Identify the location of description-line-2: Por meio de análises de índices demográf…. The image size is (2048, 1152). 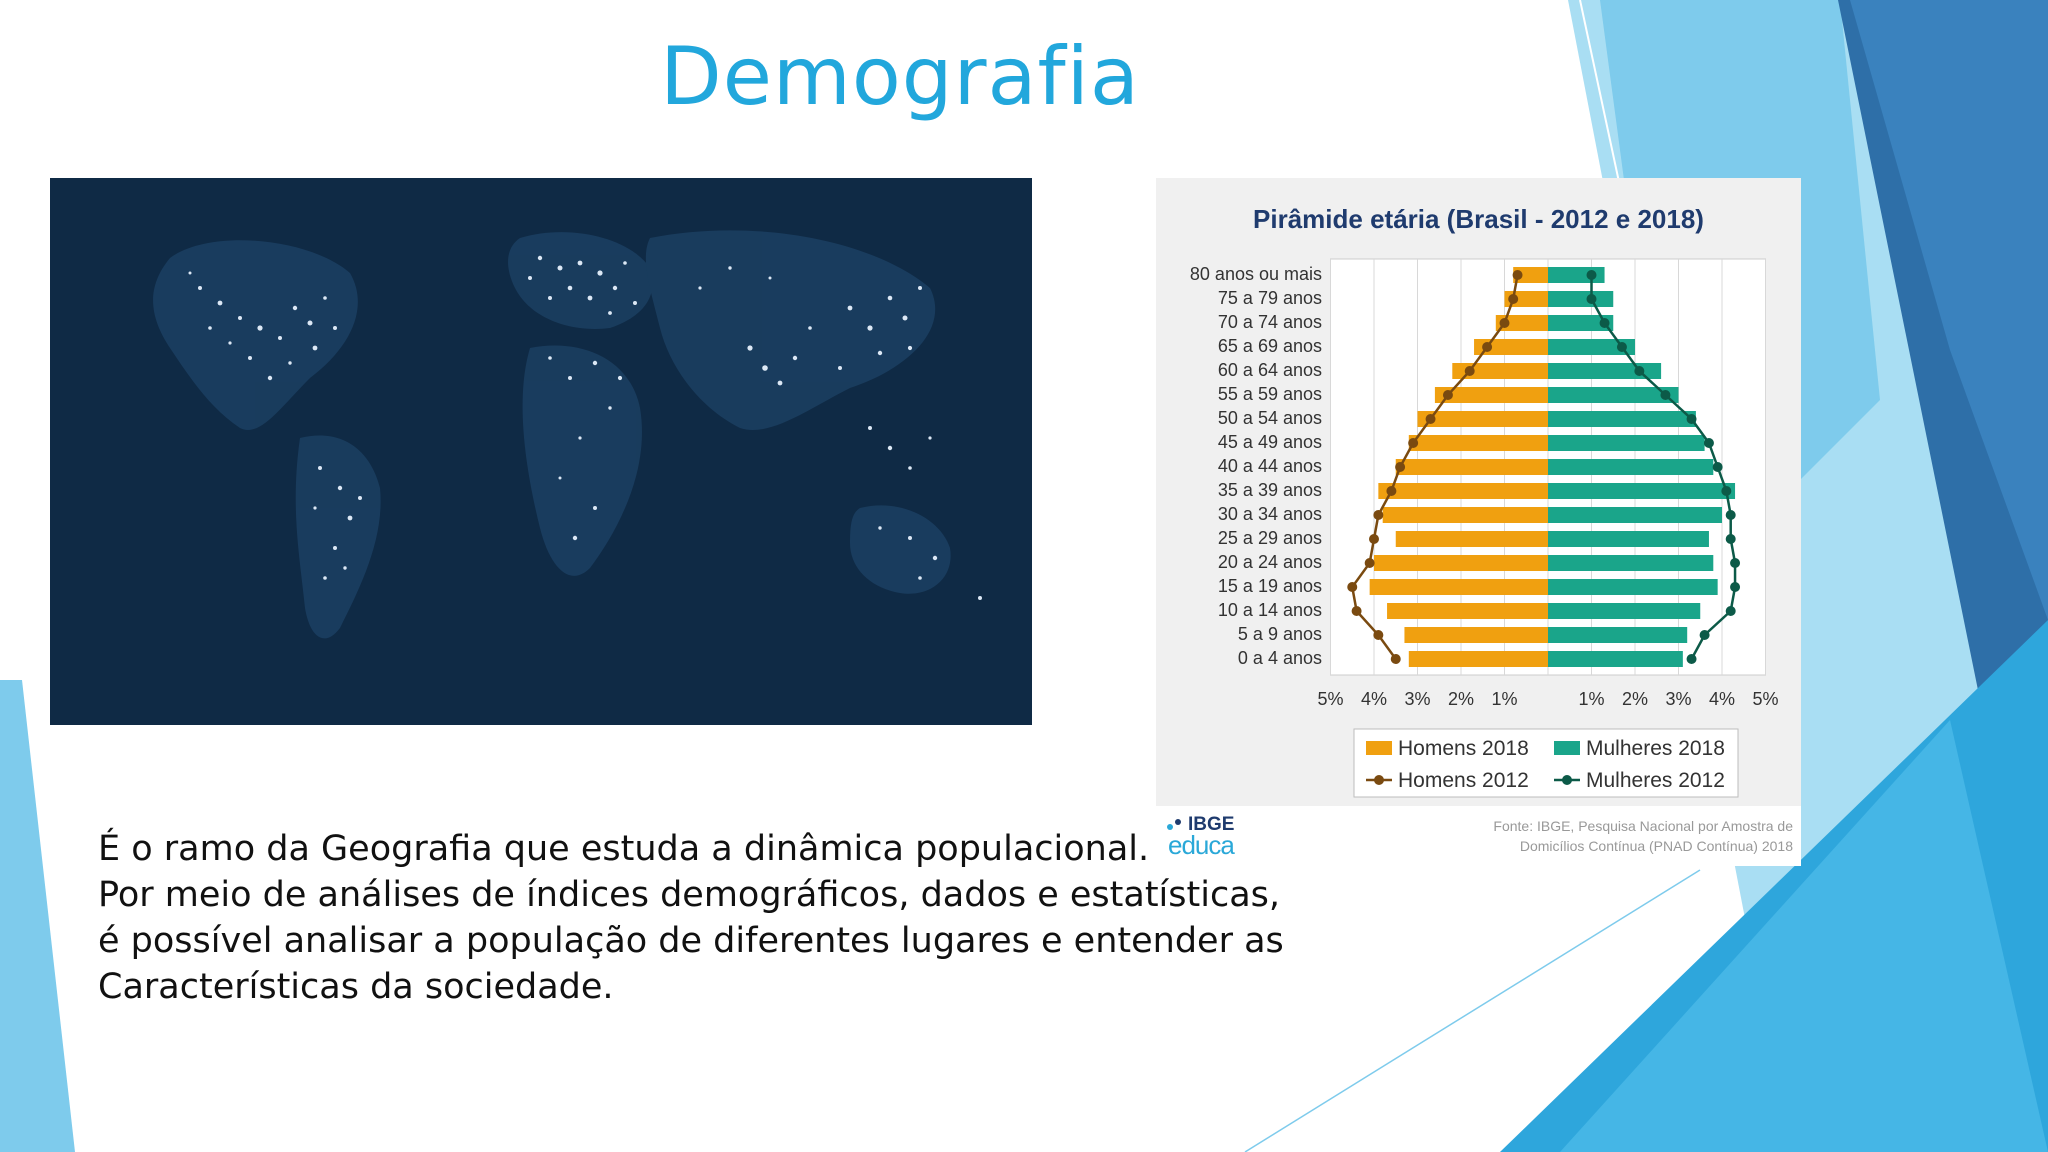
(689, 895).